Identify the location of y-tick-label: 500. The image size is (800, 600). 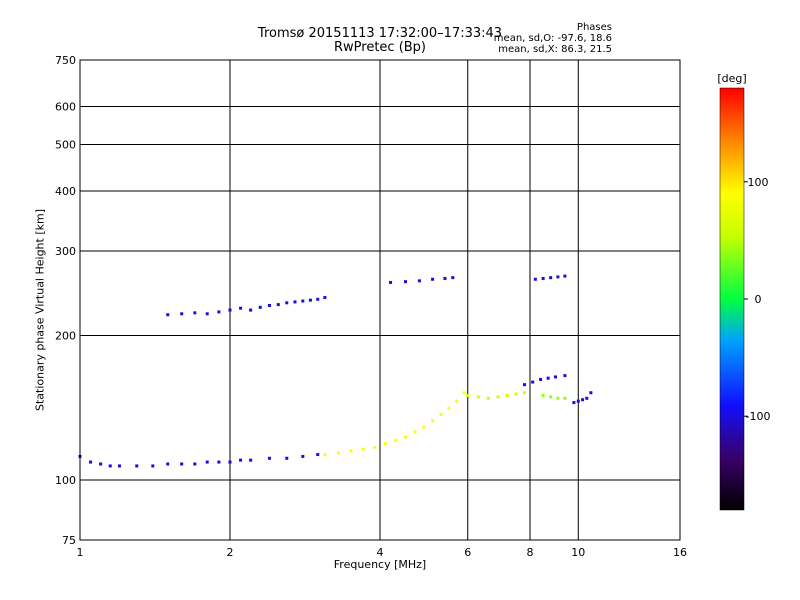
(65, 145).